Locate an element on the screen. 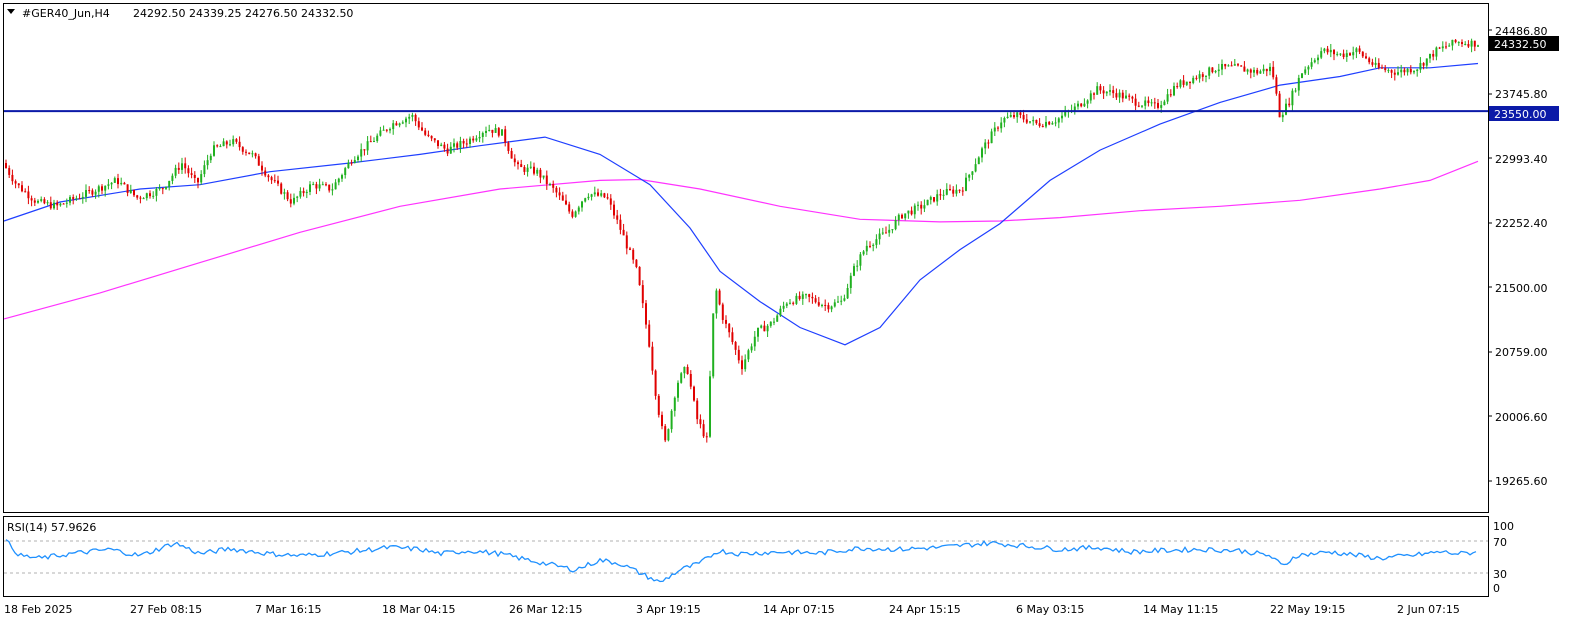 The width and height of the screenshot is (1582, 629). rsi-panel-frame is located at coordinates (746, 556).